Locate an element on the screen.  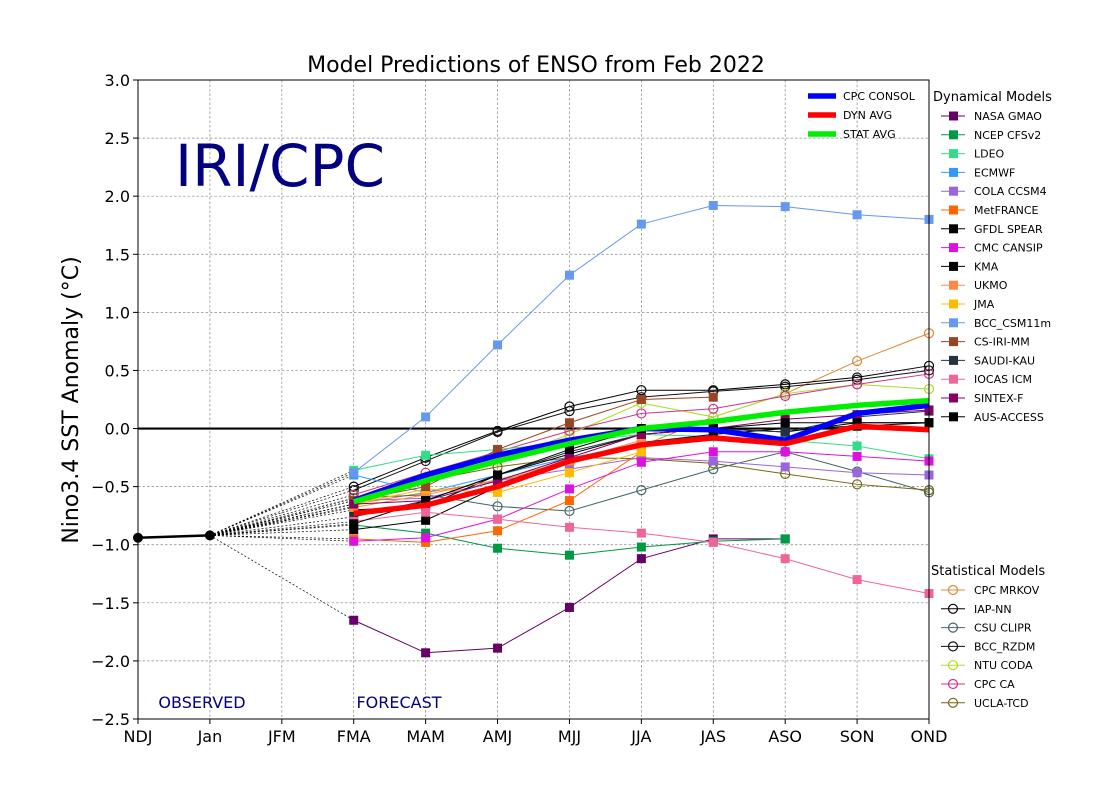
x-tick-label: ASO is located at coordinates (785, 736).